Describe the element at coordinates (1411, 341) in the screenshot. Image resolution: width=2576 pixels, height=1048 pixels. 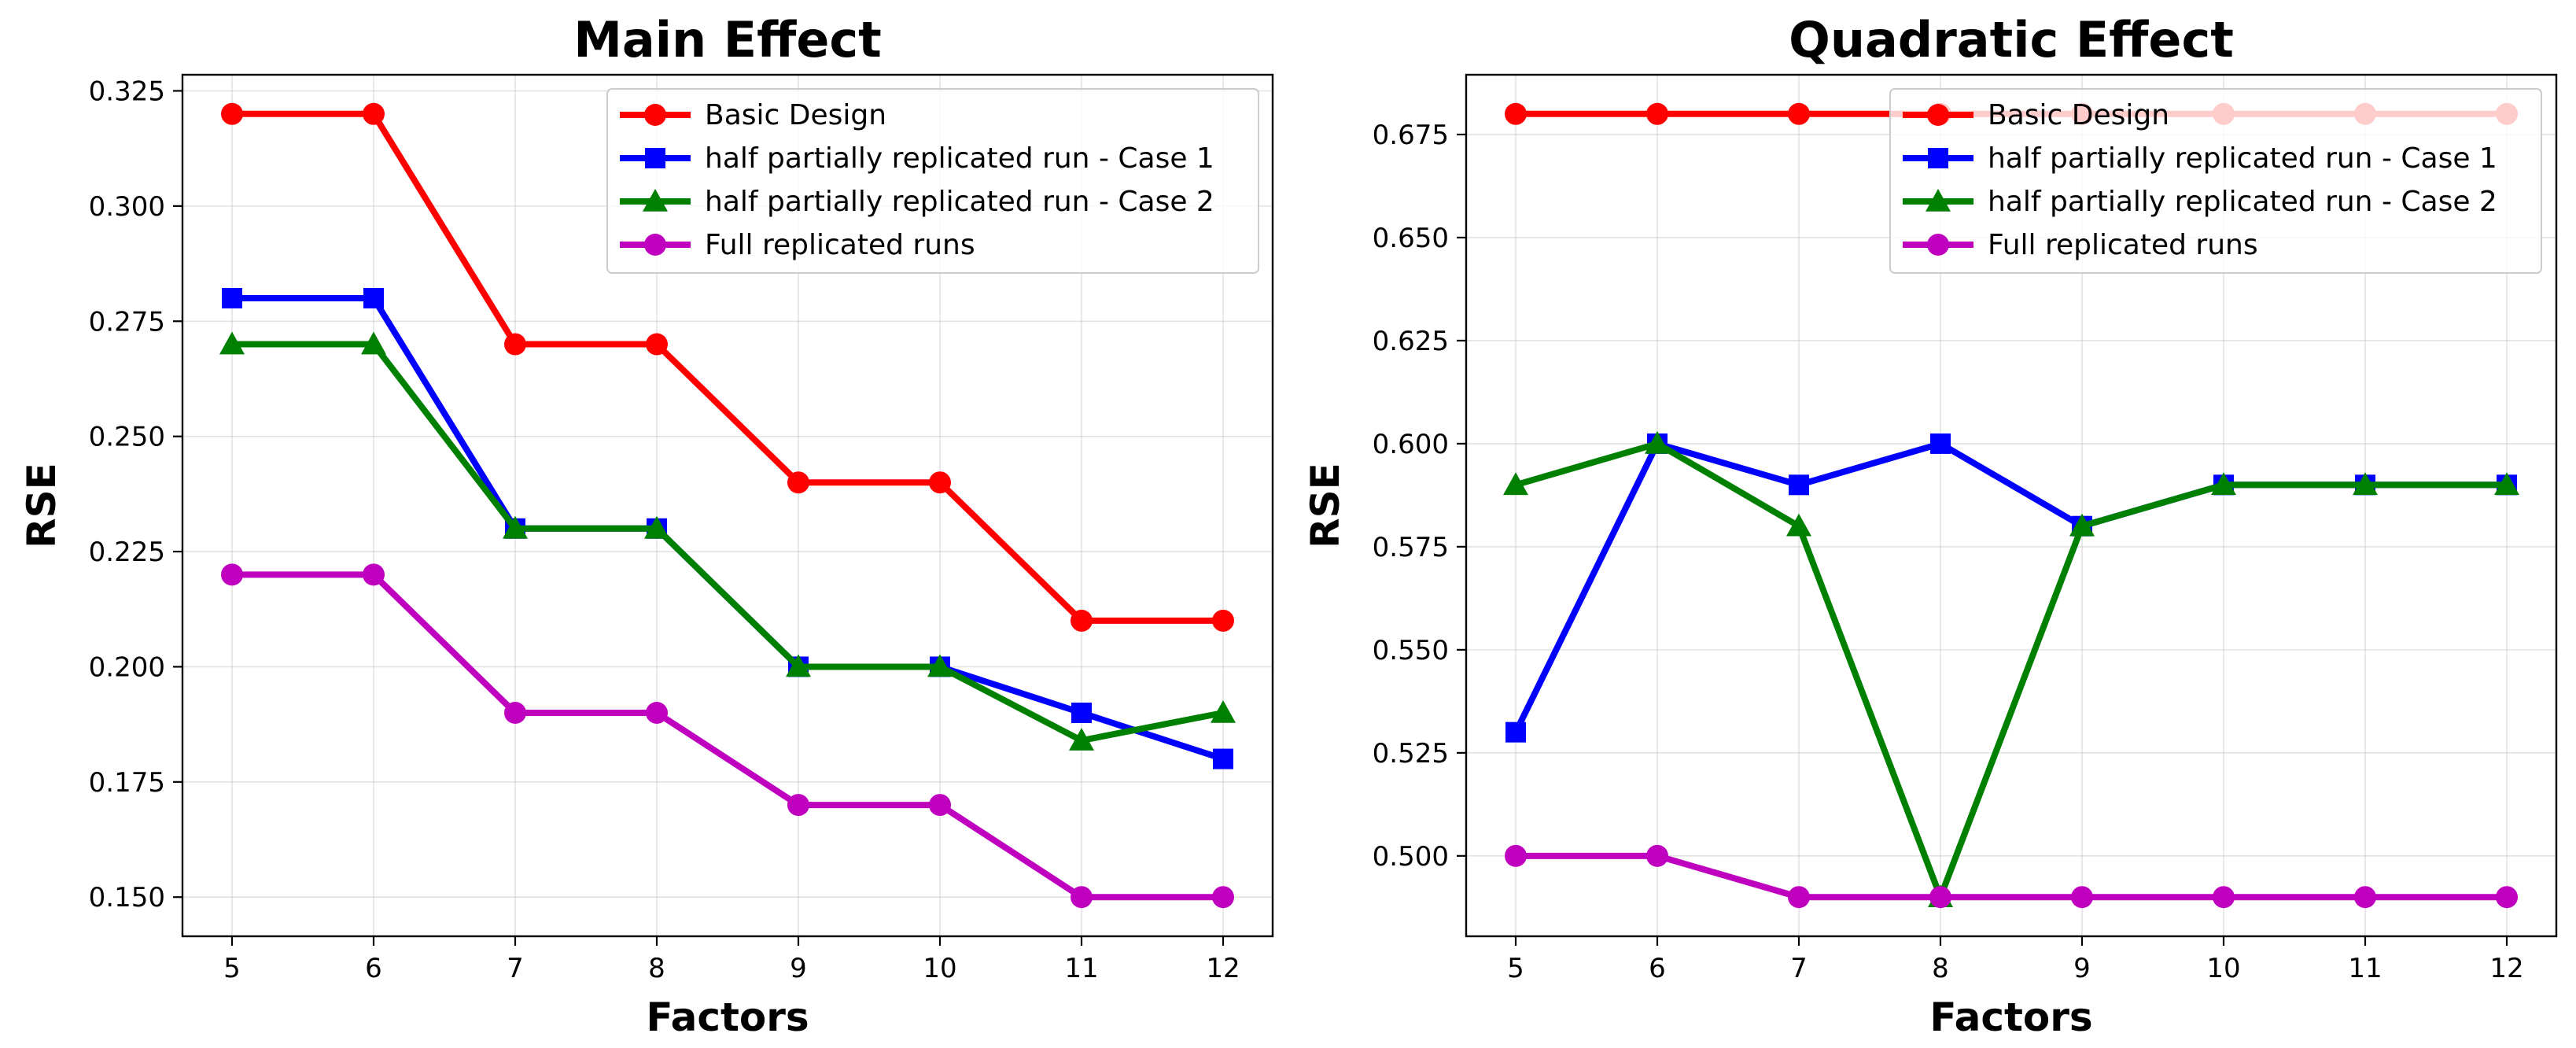
I see `y-tick-label: 0.625` at that location.